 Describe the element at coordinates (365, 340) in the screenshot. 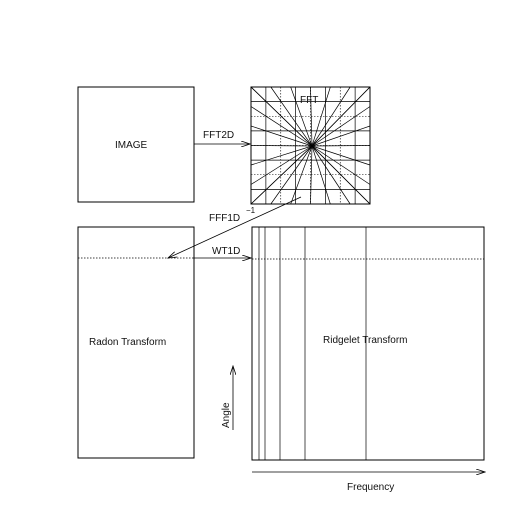

I see `ridgelet-label: Ridgelet Transform` at that location.